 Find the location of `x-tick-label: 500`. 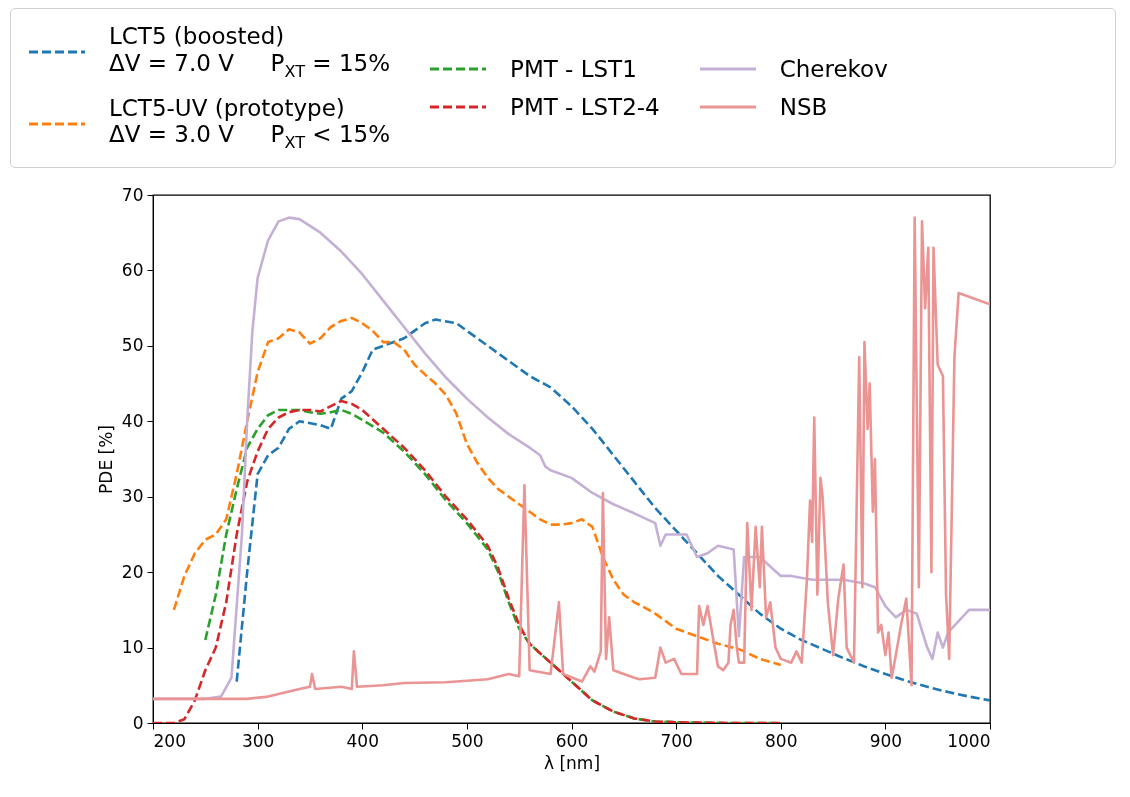

x-tick-label: 500 is located at coordinates (467, 740).